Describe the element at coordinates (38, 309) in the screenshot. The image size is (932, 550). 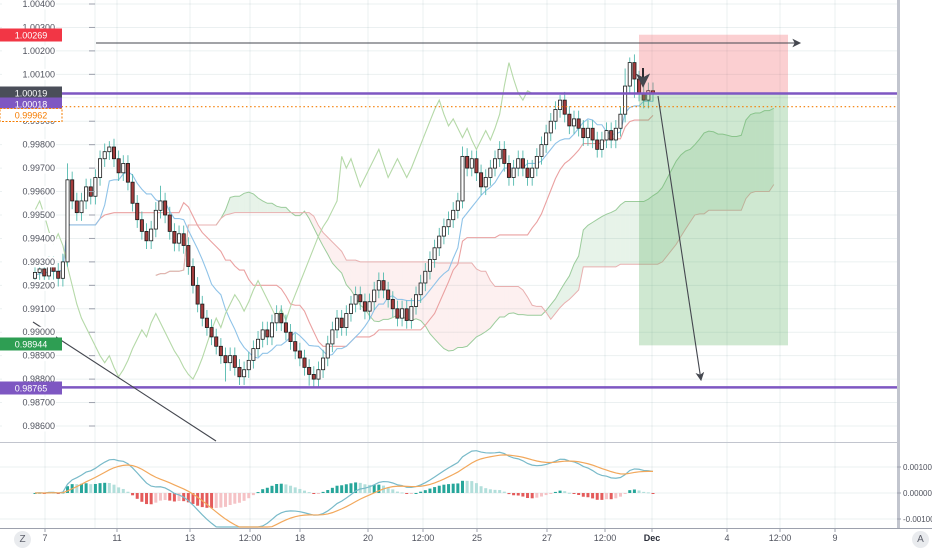
I see `price-tick-label: 0.99100` at that location.